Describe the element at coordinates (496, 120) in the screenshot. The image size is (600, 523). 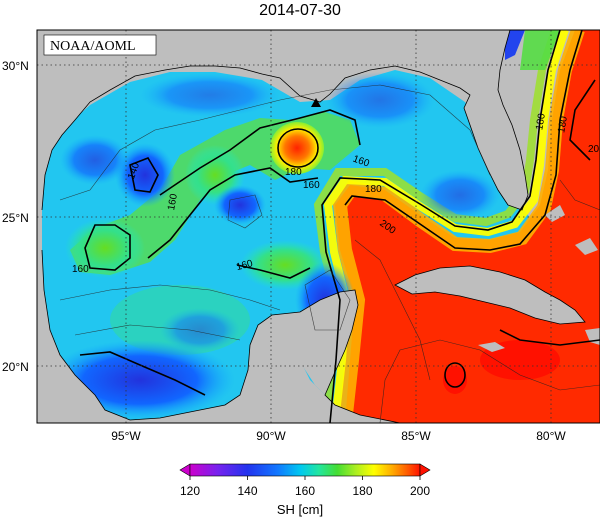
I see `florida-land` at that location.